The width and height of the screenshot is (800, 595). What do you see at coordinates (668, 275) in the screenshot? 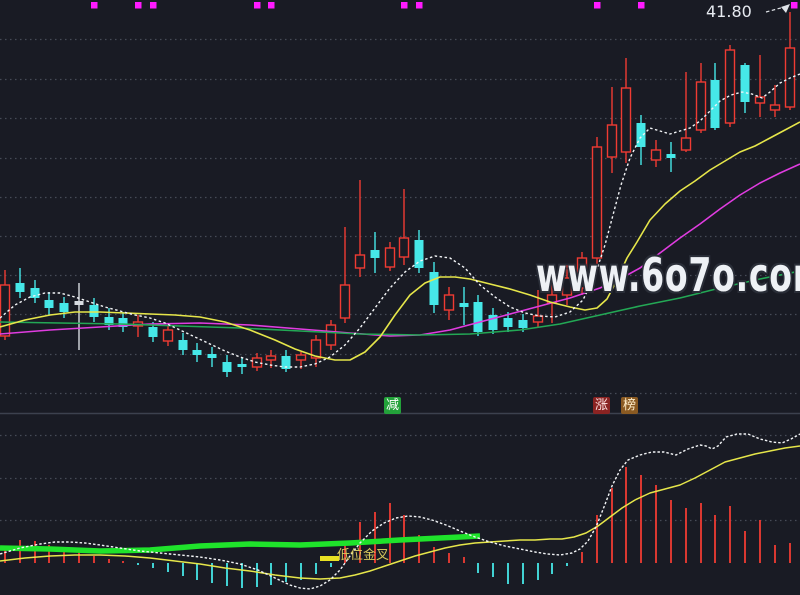
I see `watermark: www.6o7o.com` at bounding box center [668, 275].